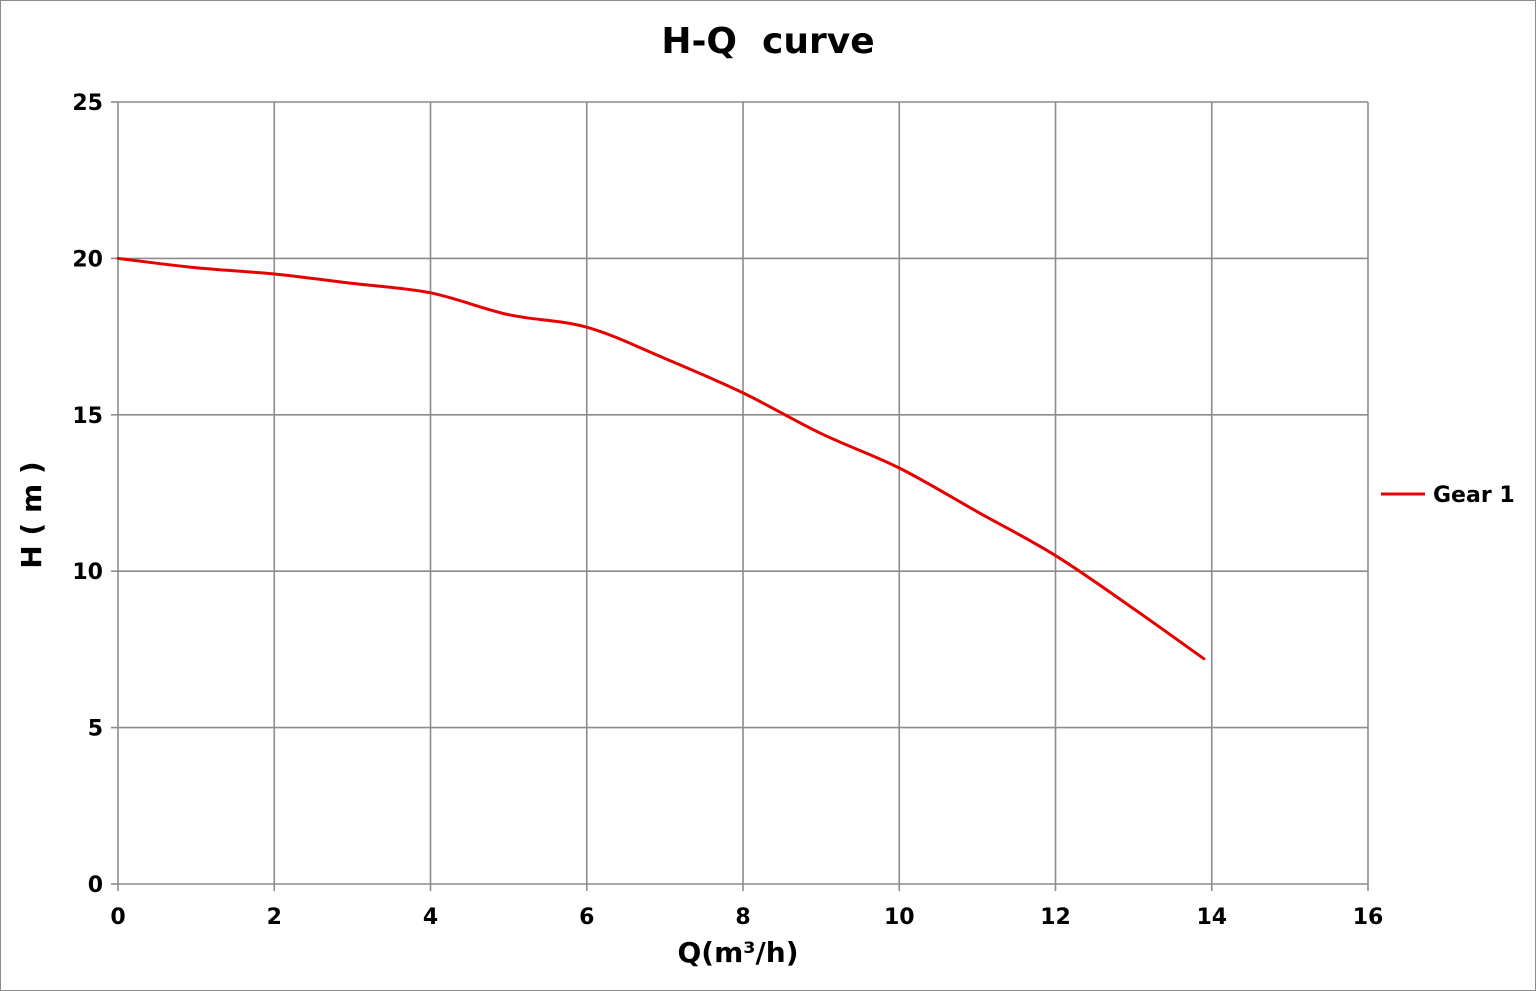 The height and width of the screenshot is (991, 1536). What do you see at coordinates (1474, 495) in the screenshot?
I see `legend-label-gear-1: Gear 1` at bounding box center [1474, 495].